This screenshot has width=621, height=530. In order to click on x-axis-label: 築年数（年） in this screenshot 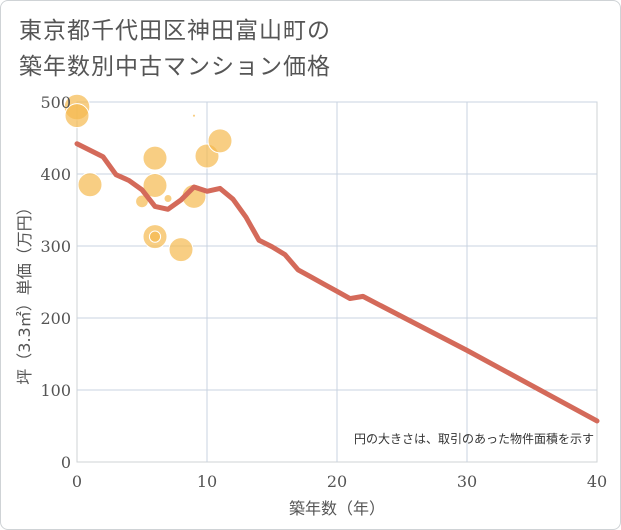, I will do `click(337, 508)`.